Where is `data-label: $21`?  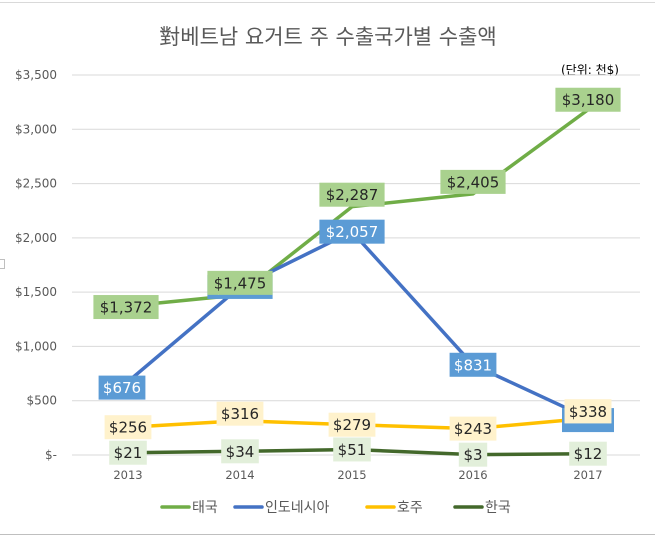
data-label: $21 is located at coordinates (128, 453).